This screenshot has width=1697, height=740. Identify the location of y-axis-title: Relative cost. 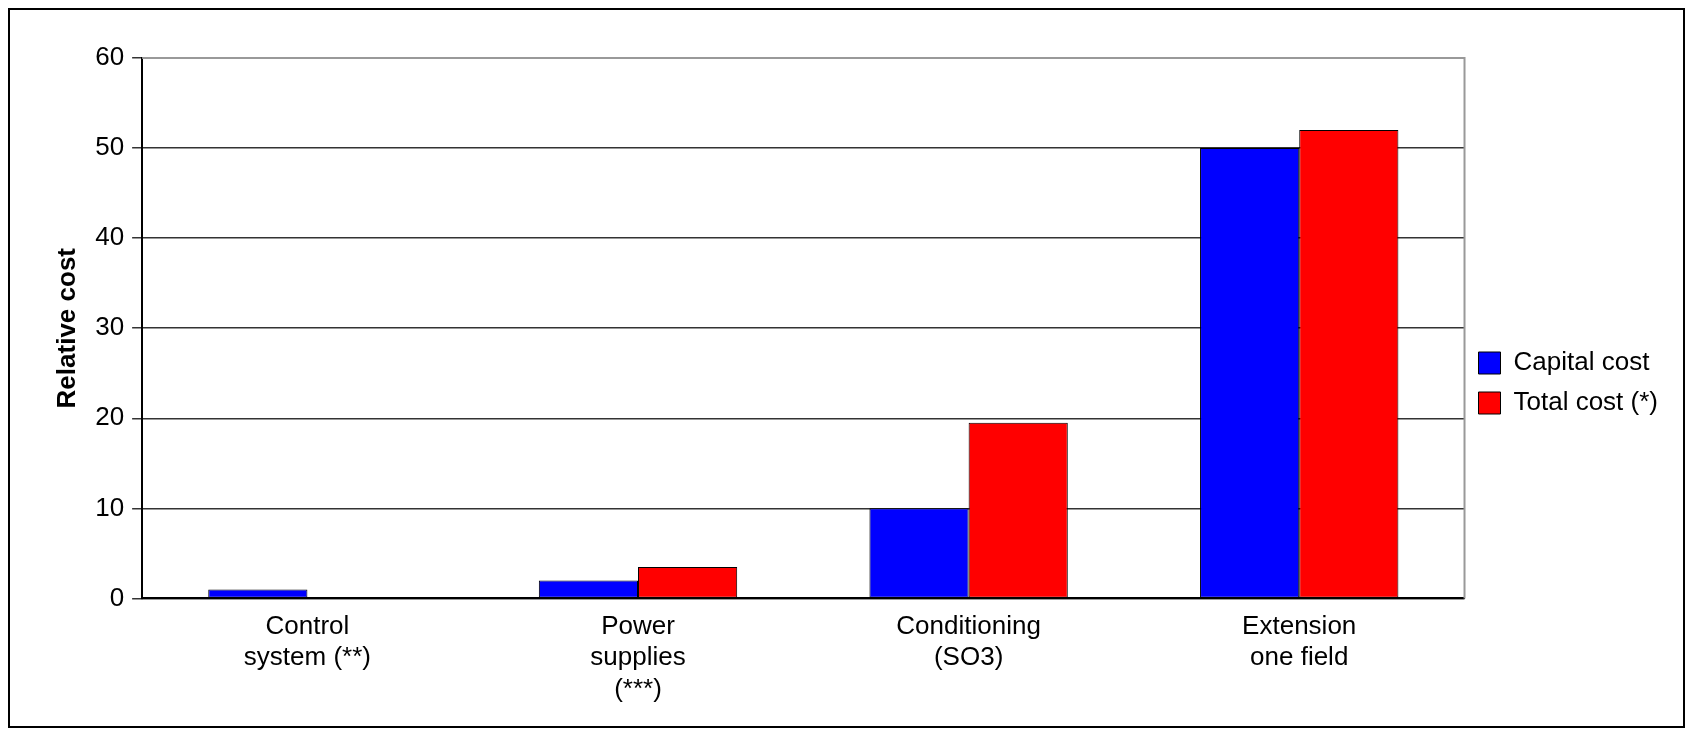
(65, 328).